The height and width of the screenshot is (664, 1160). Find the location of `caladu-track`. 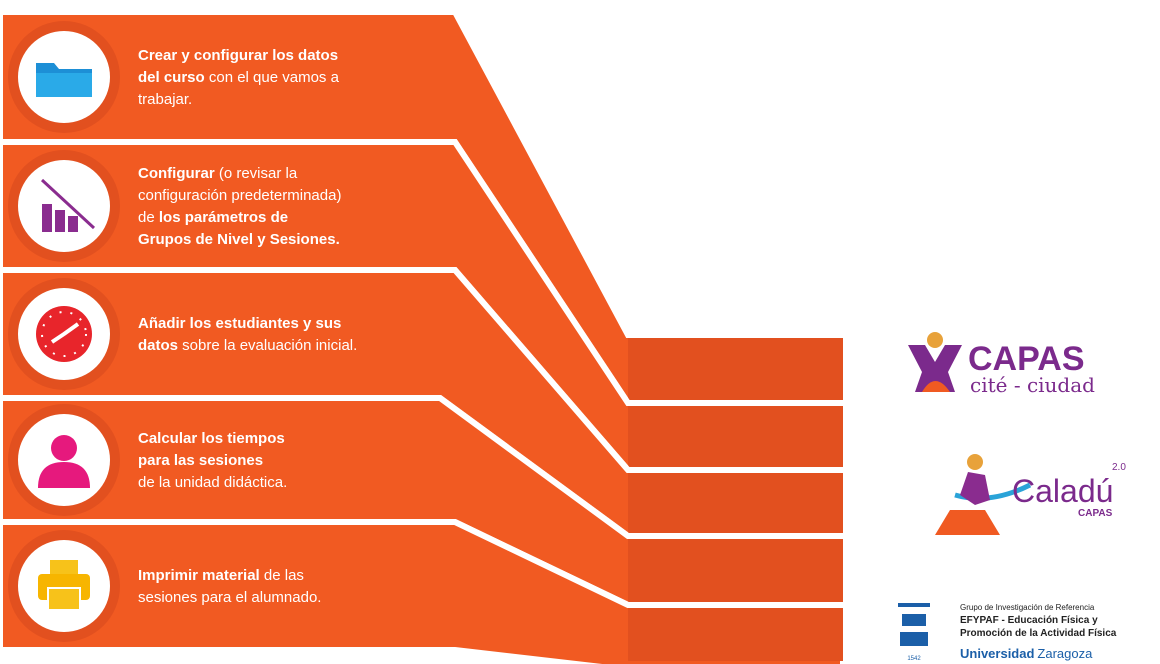

caladu-track is located at coordinates (967, 522).